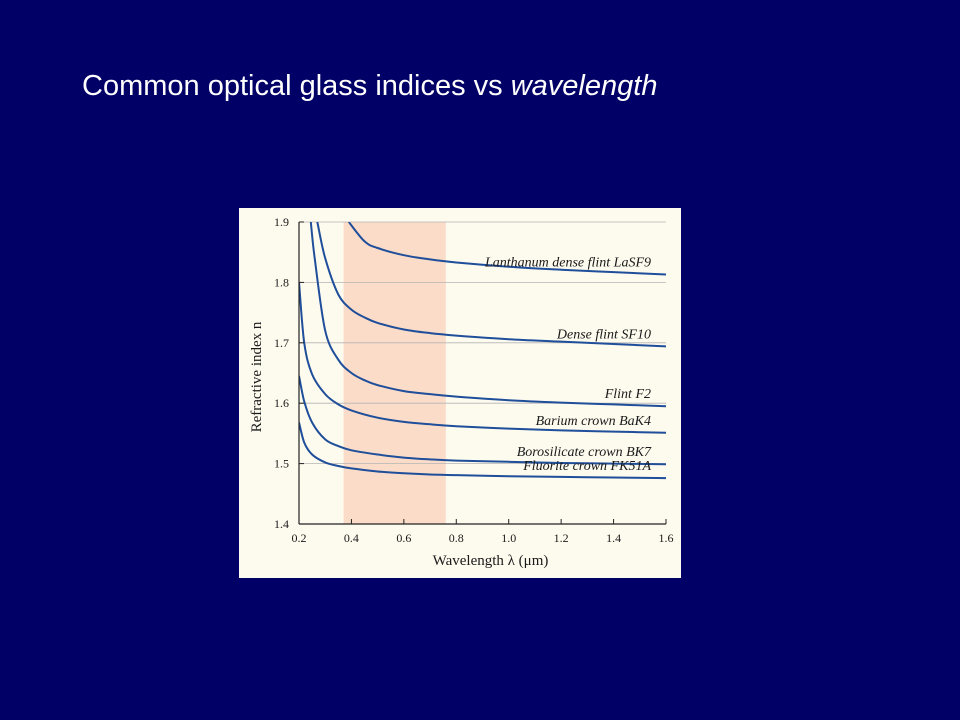 The image size is (960, 720). What do you see at coordinates (586, 466) in the screenshot?
I see `series-label-6: Fluorite crown FK51A` at bounding box center [586, 466].